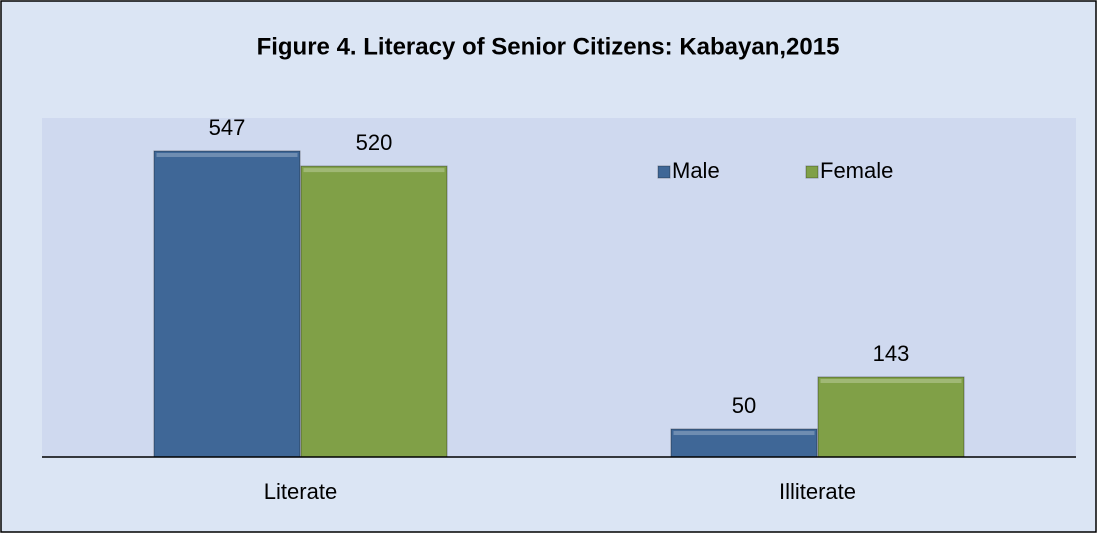  I want to click on legend-label: Female, so click(856, 170).